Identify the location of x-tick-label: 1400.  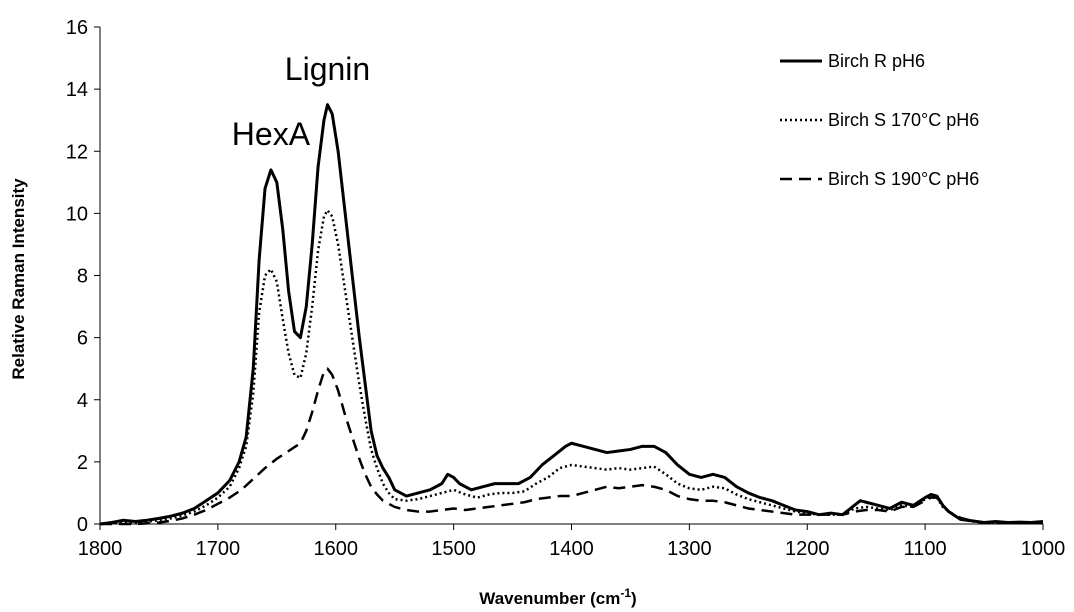
(571, 549).